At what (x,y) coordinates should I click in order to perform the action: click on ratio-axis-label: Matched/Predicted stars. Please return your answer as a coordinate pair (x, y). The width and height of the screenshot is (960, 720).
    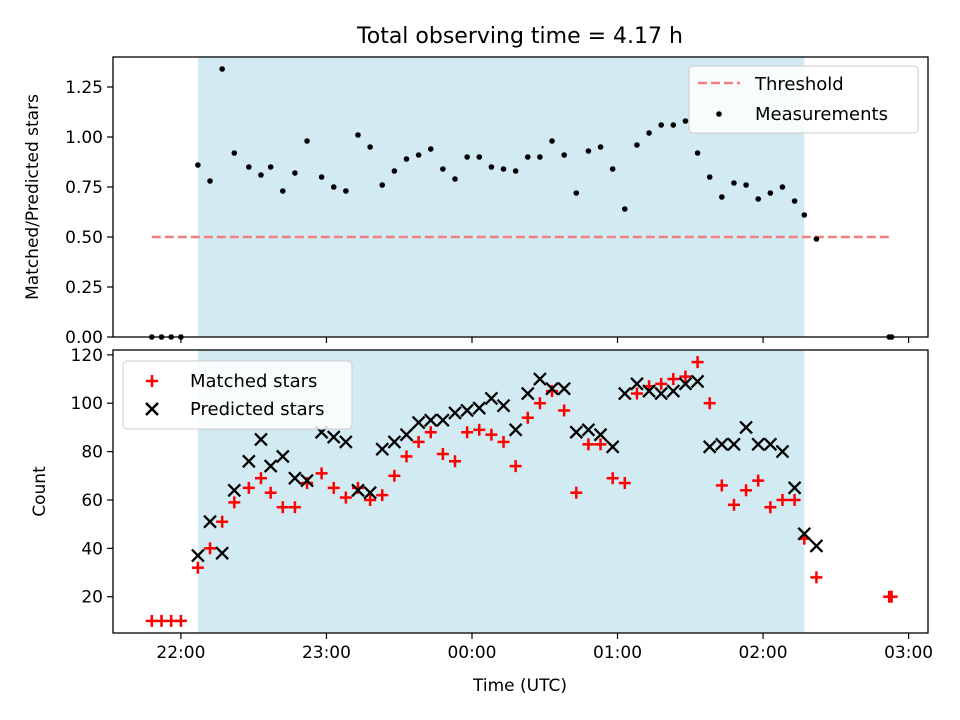
    Looking at the image, I should click on (33, 197).